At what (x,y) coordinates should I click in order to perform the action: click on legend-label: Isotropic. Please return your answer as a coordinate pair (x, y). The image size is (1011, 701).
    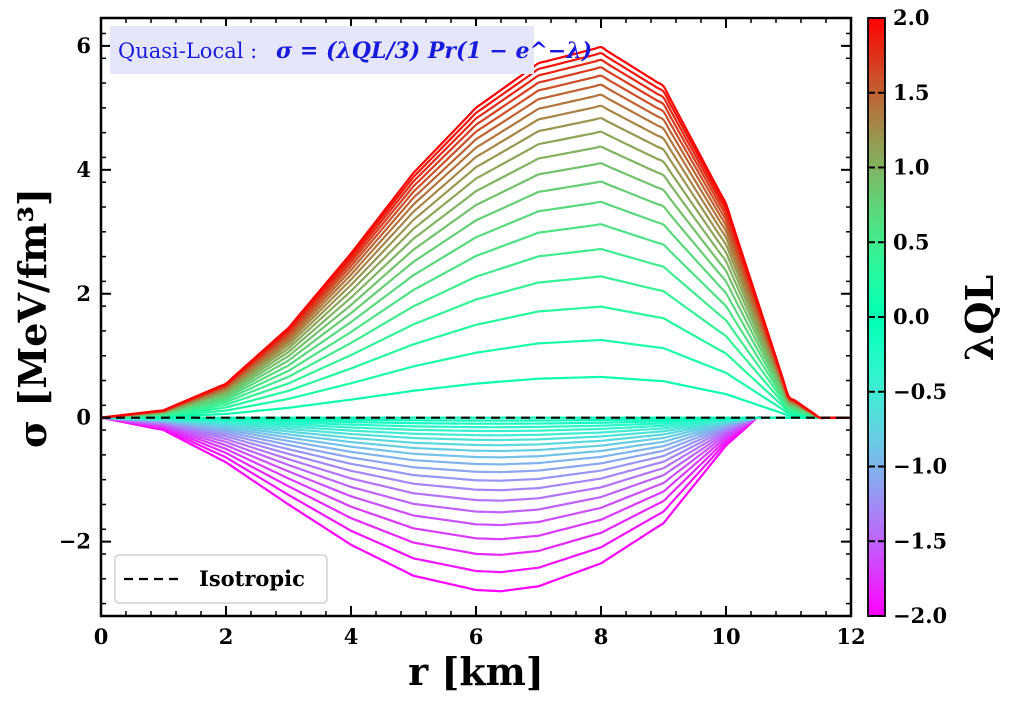
    Looking at the image, I should click on (252, 578).